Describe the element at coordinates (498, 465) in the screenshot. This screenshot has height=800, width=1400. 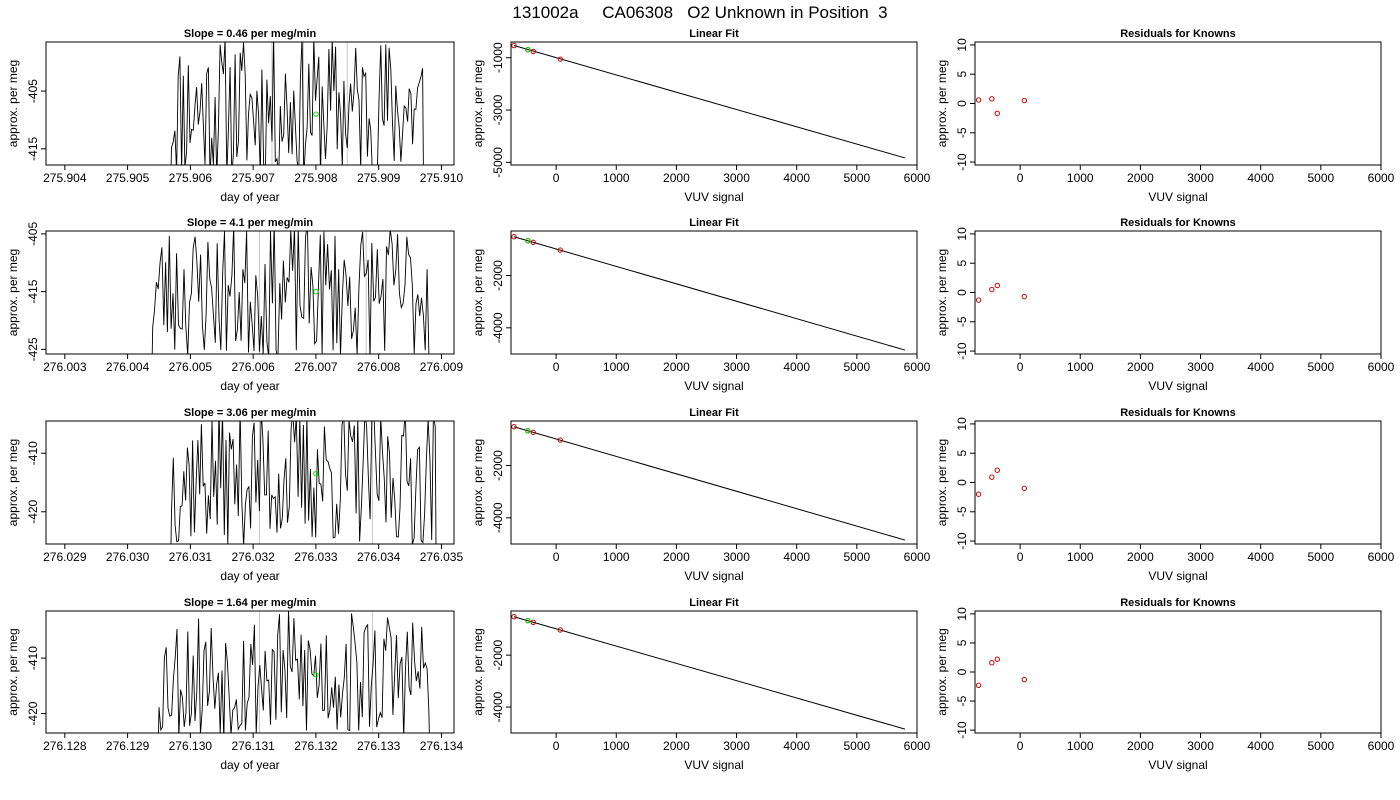
I see `row3-linearfit-y-tick-label: -2000` at that location.